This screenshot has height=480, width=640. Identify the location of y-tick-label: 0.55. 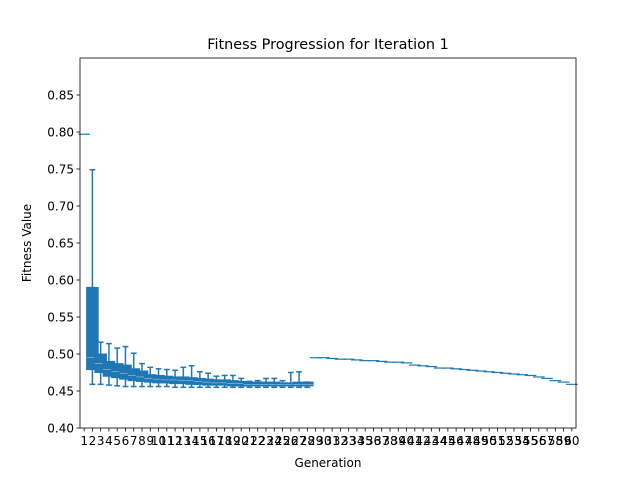
(60, 318).